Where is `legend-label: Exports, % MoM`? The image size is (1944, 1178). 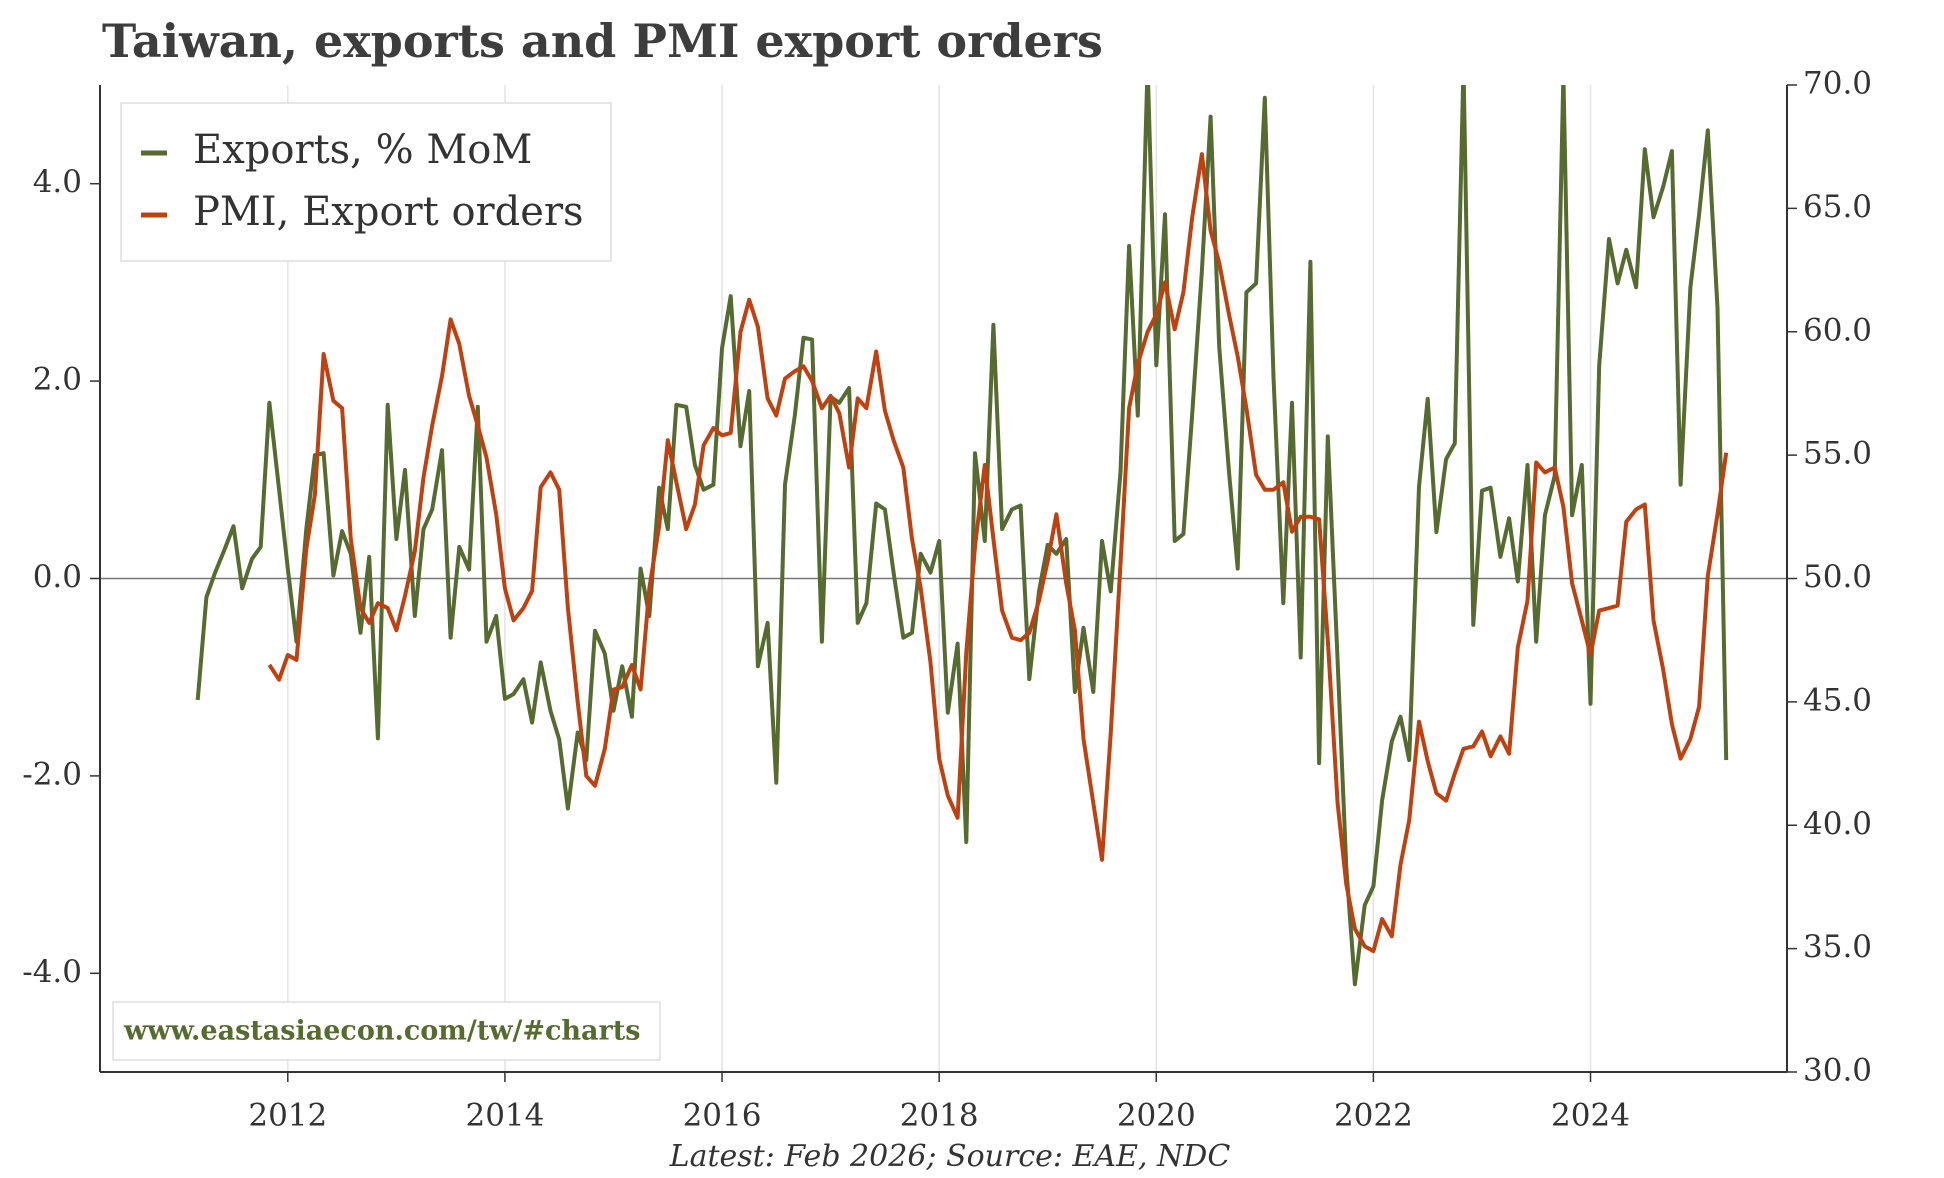 legend-label: Exports, % MoM is located at coordinates (362, 150).